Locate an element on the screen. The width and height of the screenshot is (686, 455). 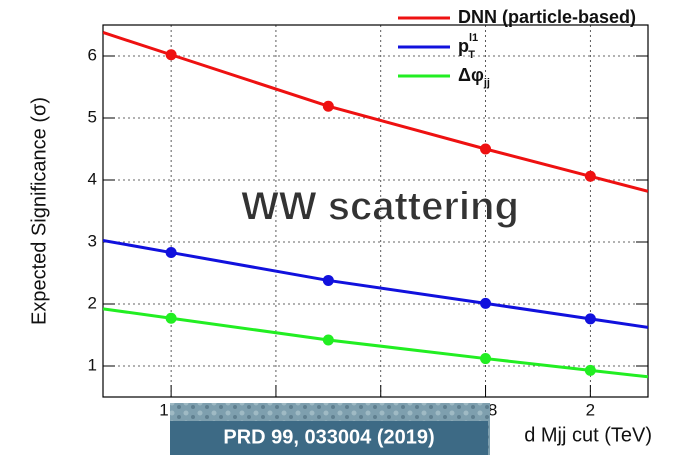
legend-label-part: p is located at coordinates (463, 46).